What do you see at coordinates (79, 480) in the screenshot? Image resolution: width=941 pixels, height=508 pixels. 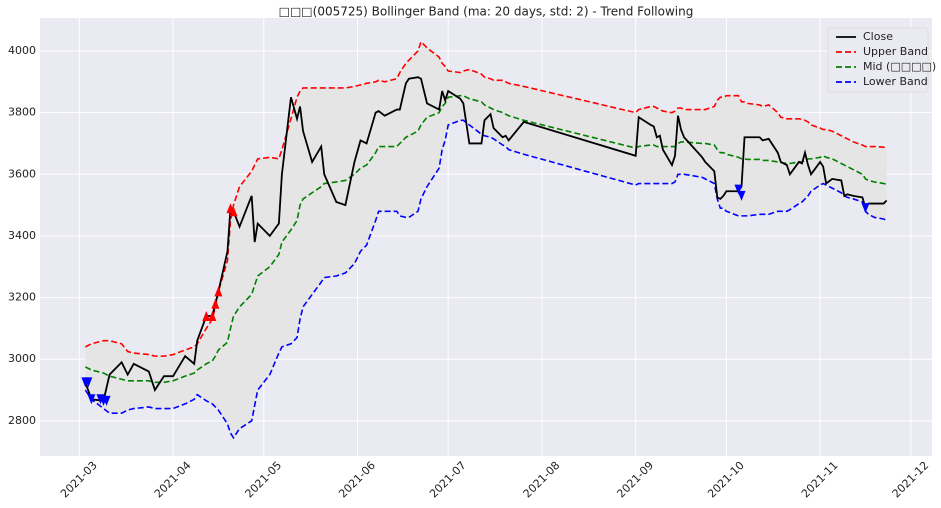 I see `x-tick-label: 2021-03` at bounding box center [79, 480].